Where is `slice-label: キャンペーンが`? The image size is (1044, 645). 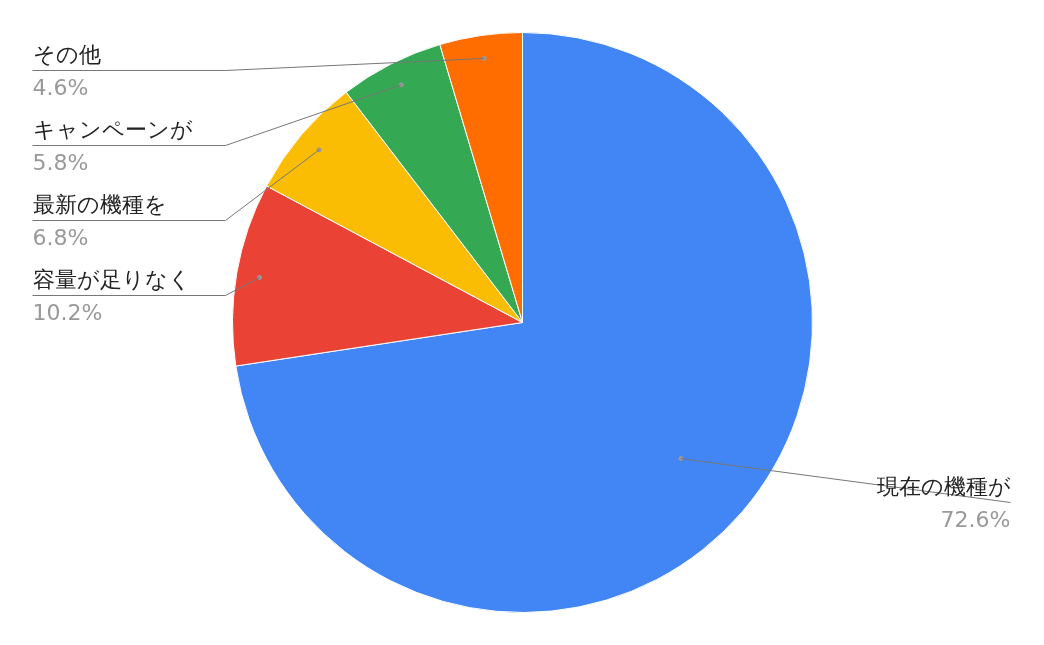
slice-label: キャンペーンが is located at coordinates (112, 129).